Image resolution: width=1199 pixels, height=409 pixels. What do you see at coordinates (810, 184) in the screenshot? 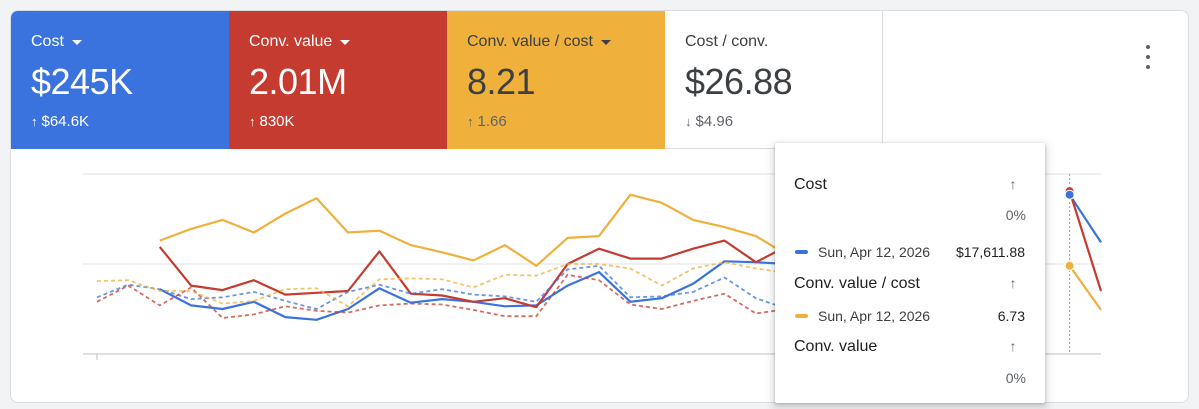
I see `tooltip-title-cost: Cost` at bounding box center [810, 184].